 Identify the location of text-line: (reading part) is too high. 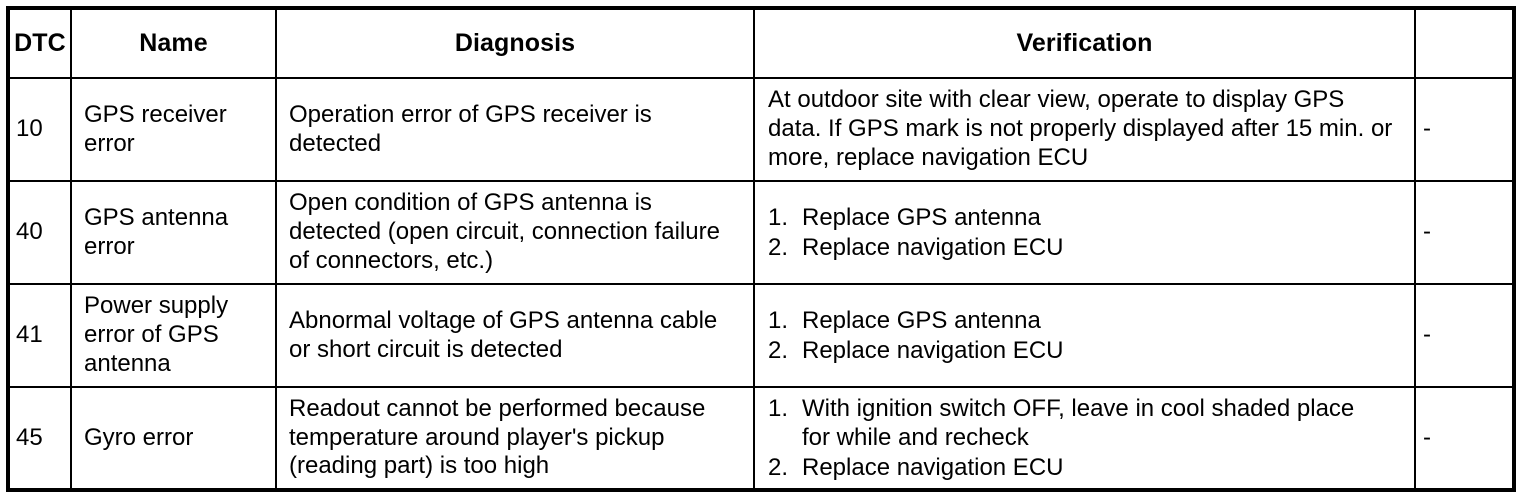
(419, 466).